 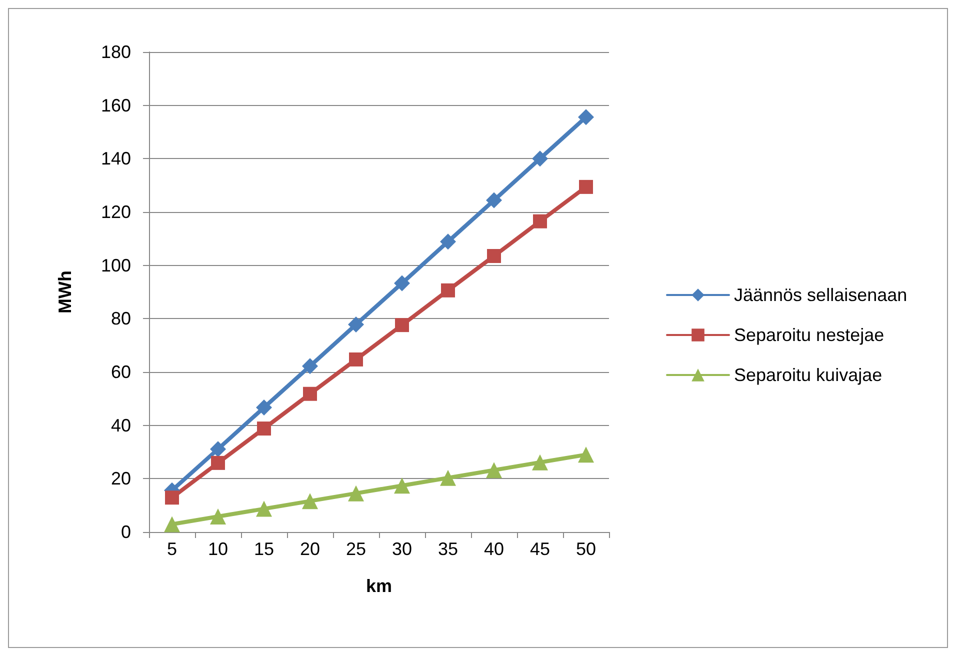 What do you see at coordinates (494, 549) in the screenshot?
I see `x-tick-label: 40` at bounding box center [494, 549].